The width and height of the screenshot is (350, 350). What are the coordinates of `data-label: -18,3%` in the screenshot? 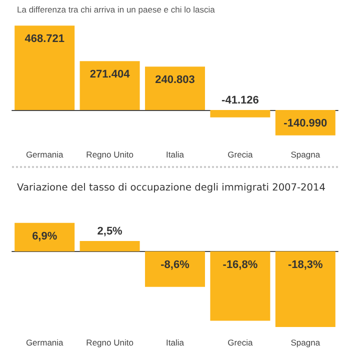 It's located at (306, 264).